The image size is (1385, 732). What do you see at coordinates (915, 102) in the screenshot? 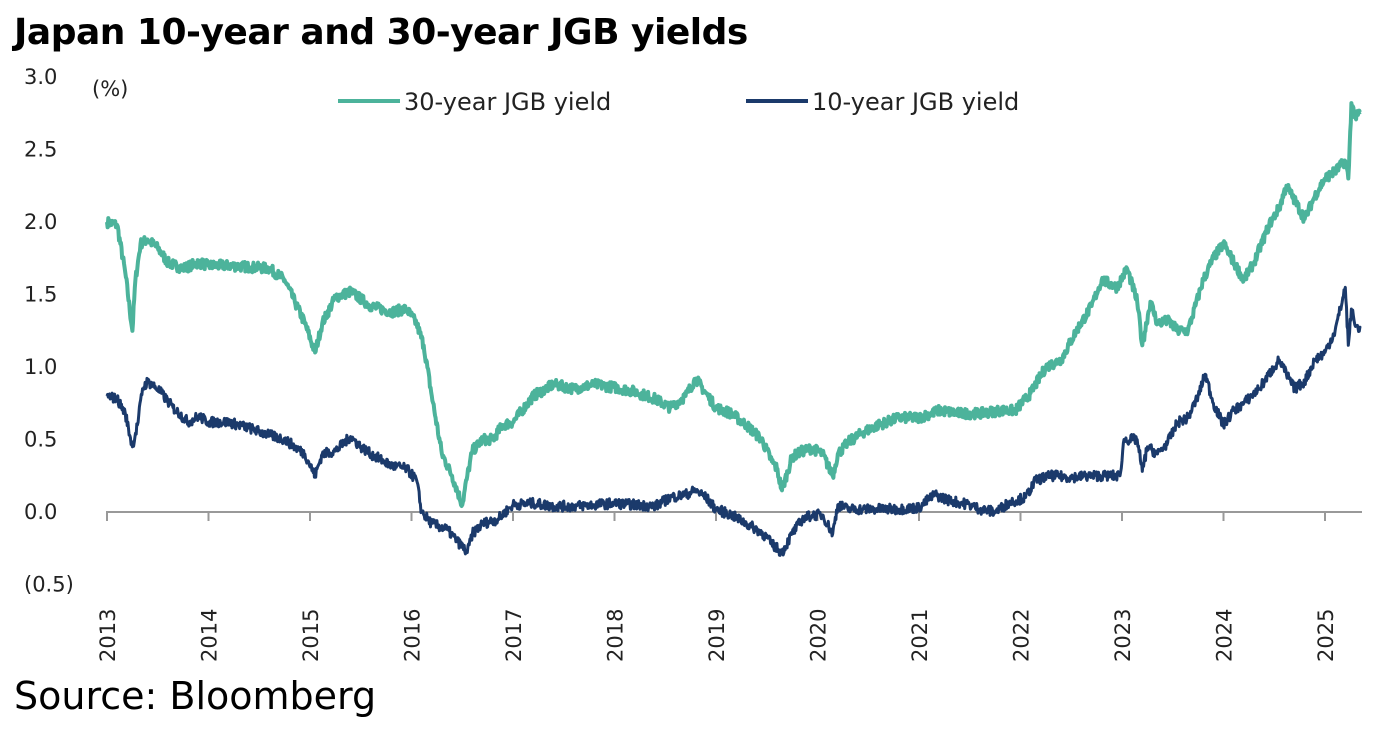
I see `legend-label-10y: 10-year JGB yield` at bounding box center [915, 102].